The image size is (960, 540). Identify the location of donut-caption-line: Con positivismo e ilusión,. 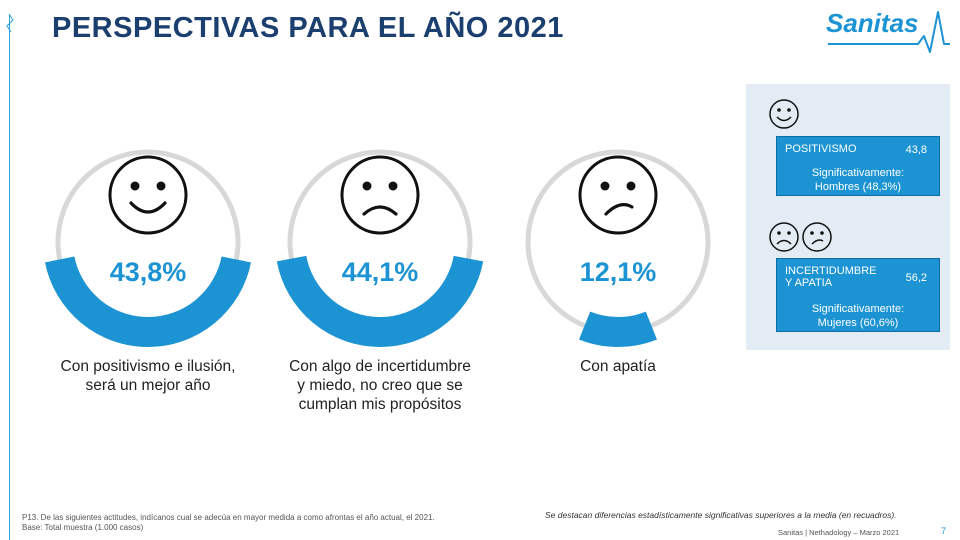
(148, 366).